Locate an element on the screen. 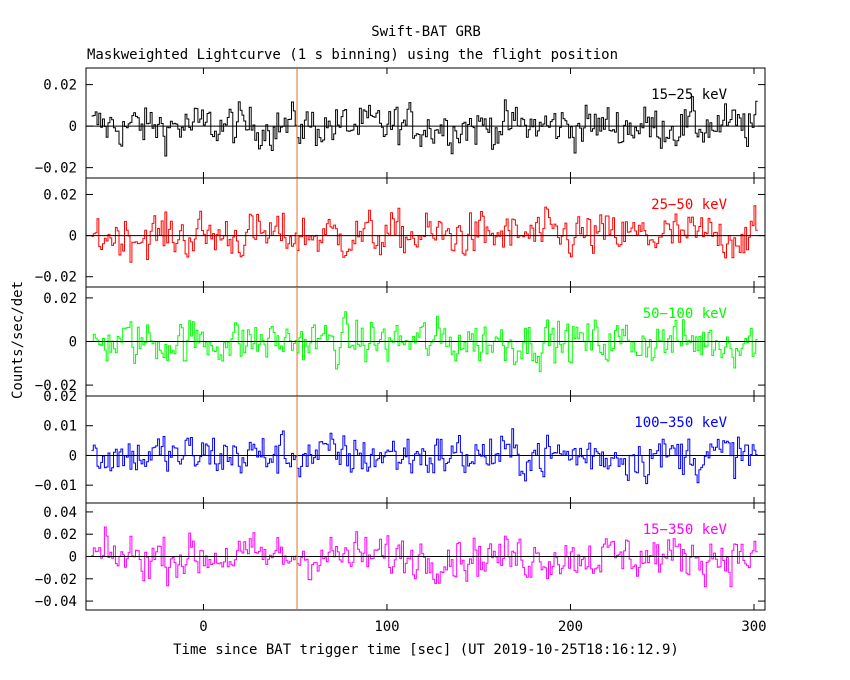 This screenshot has width=850, height=680. band-label: 50−100 keV is located at coordinates (685, 314).